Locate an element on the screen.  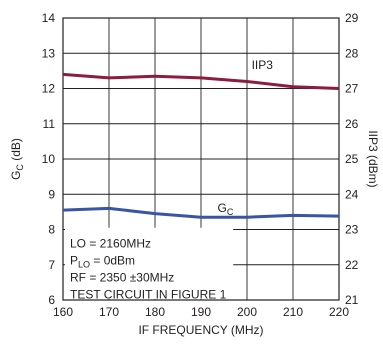
series-label-iip3: IIP3 is located at coordinates (263, 65).